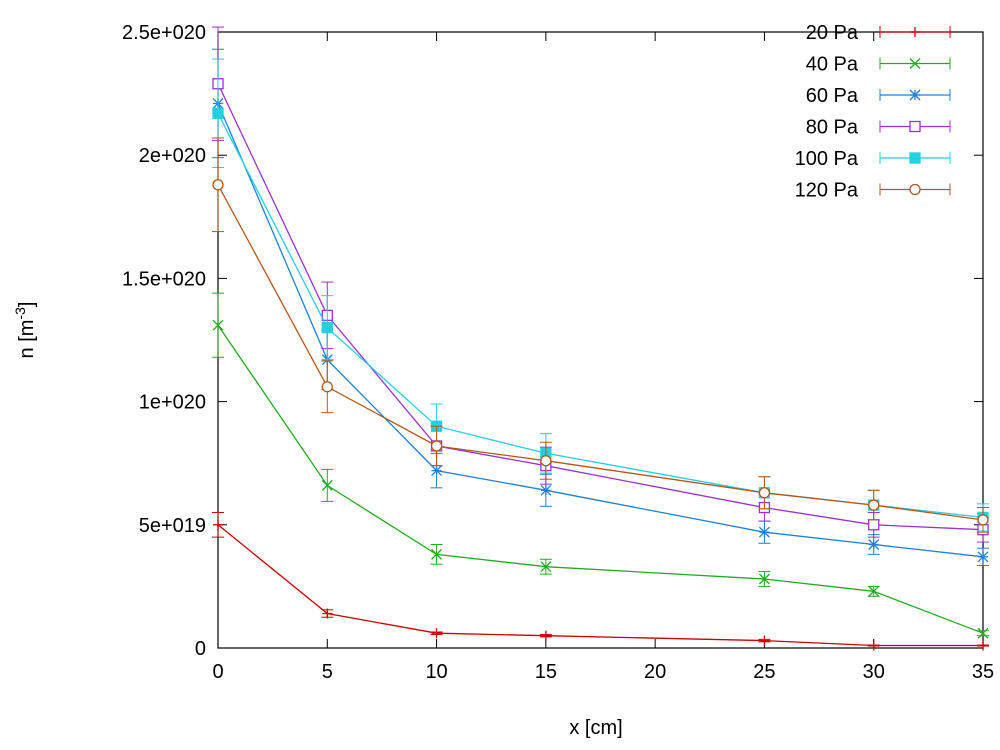  What do you see at coordinates (878, 96) in the screenshot?
I see `legend-item: 60 Pa` at bounding box center [878, 96].